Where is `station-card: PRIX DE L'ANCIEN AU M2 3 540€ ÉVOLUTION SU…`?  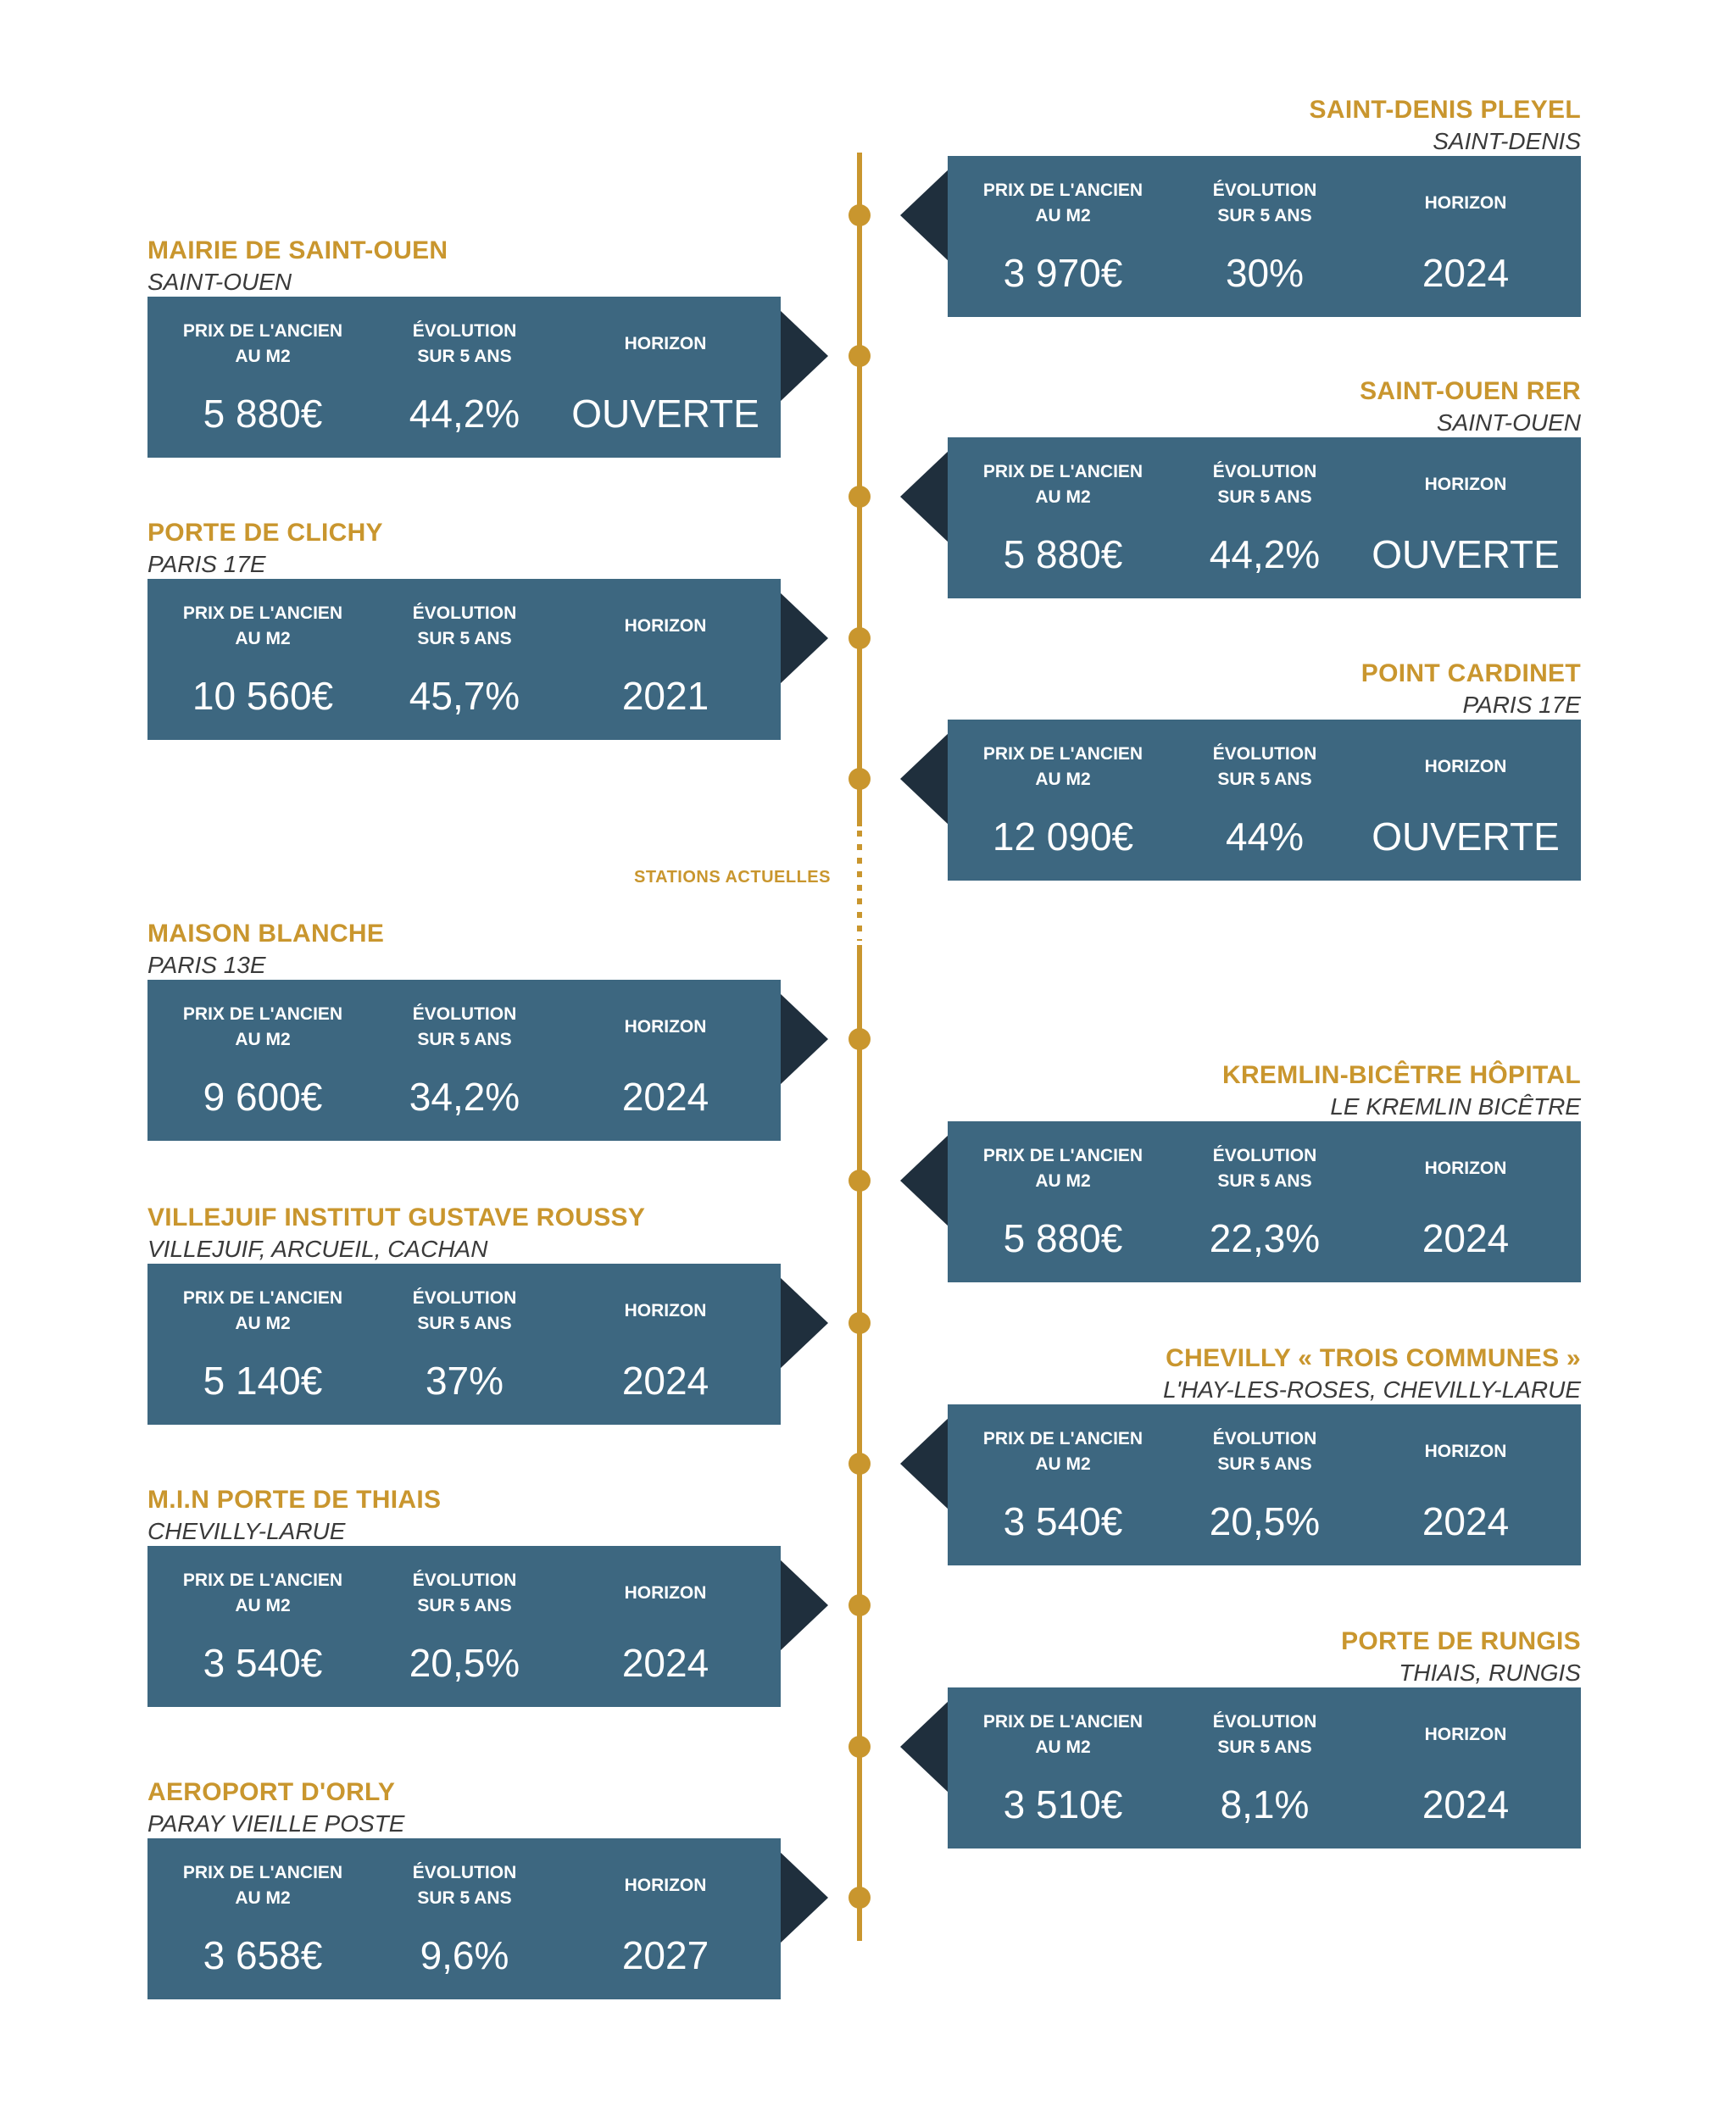 station-card: PRIX DE L'ANCIEN AU M2 3 540€ ÉVOLUTION SU… is located at coordinates (464, 1626).